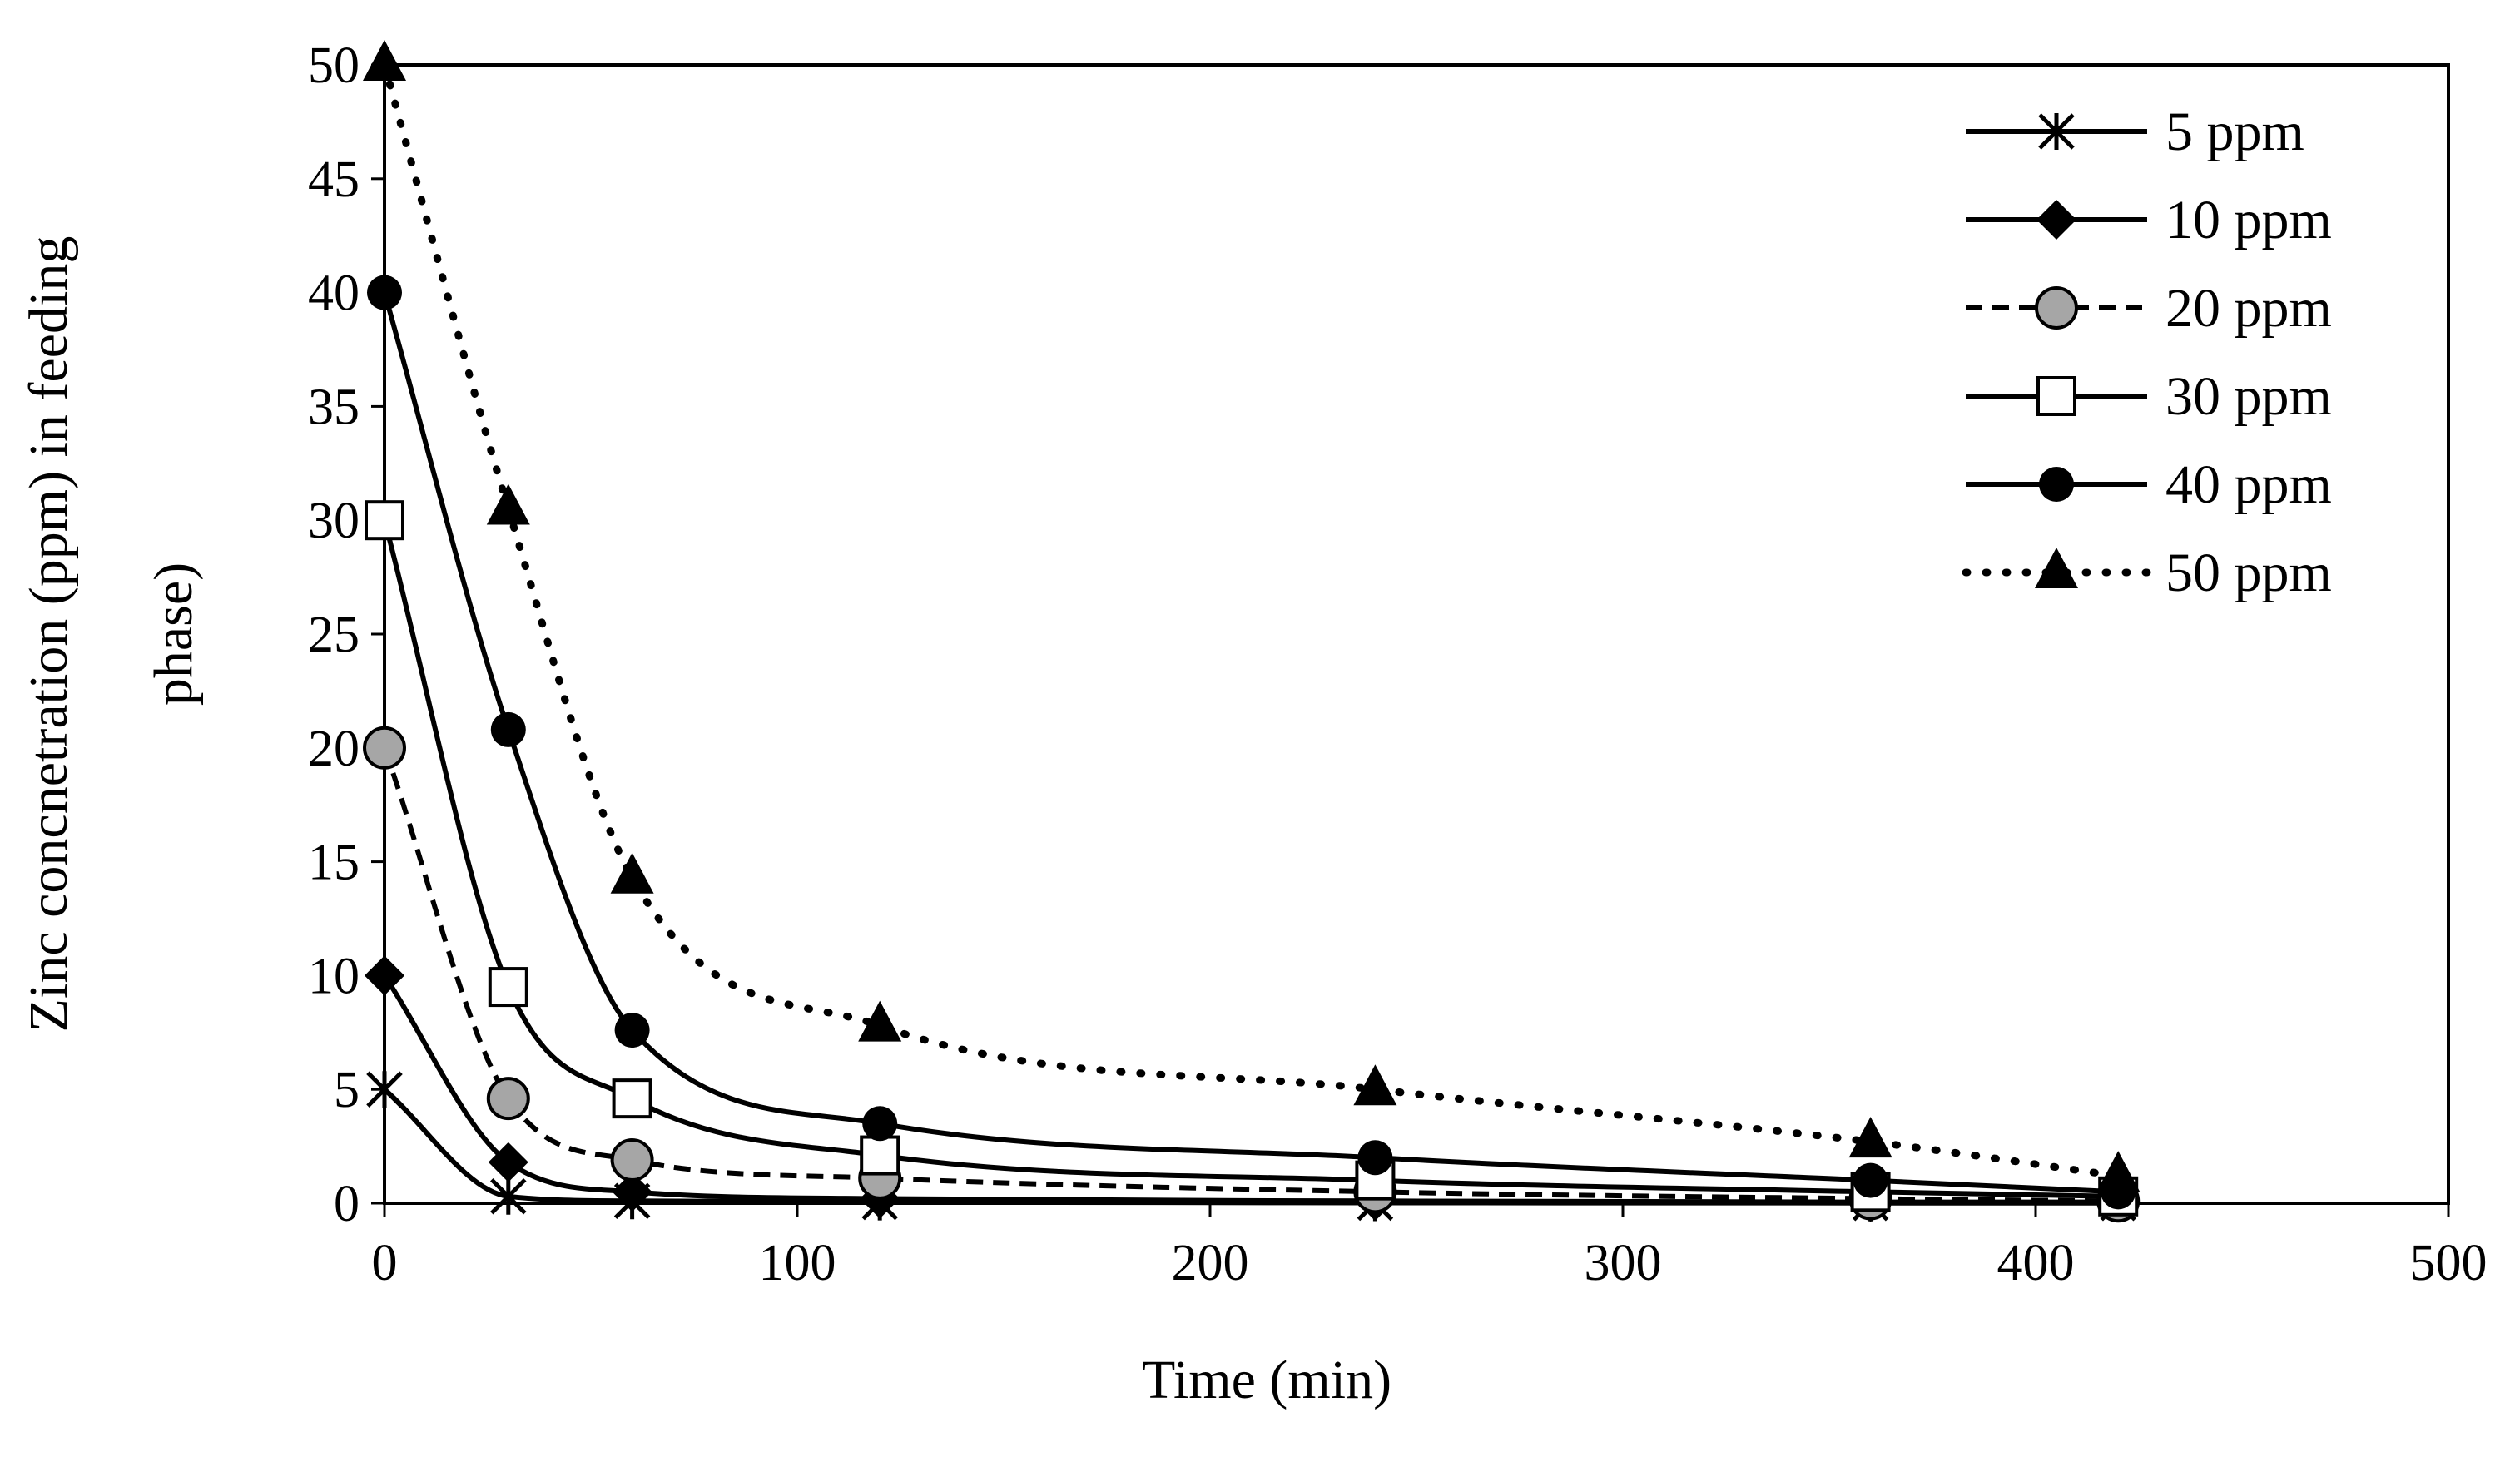 Image resolution: width=2520 pixels, height=1457 pixels. I want to click on legend-label: 5 ppm, so click(2234, 132).